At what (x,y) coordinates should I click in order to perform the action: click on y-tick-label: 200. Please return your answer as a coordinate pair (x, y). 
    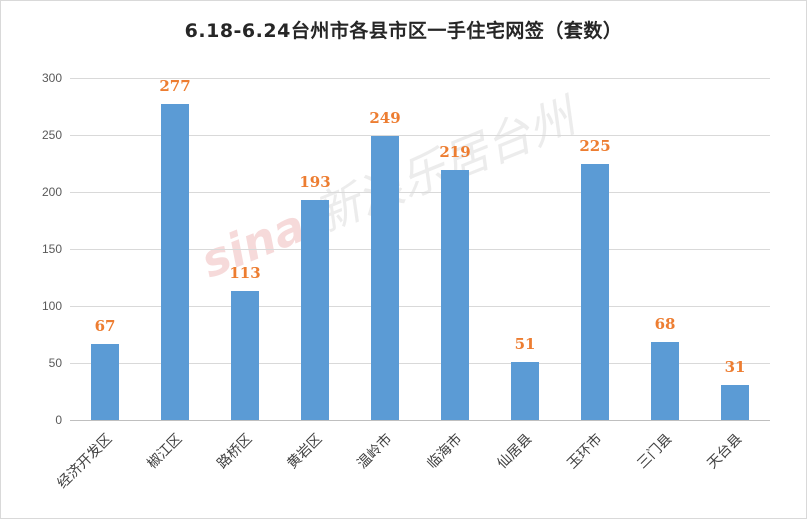
    Looking at the image, I should click on (51, 192).